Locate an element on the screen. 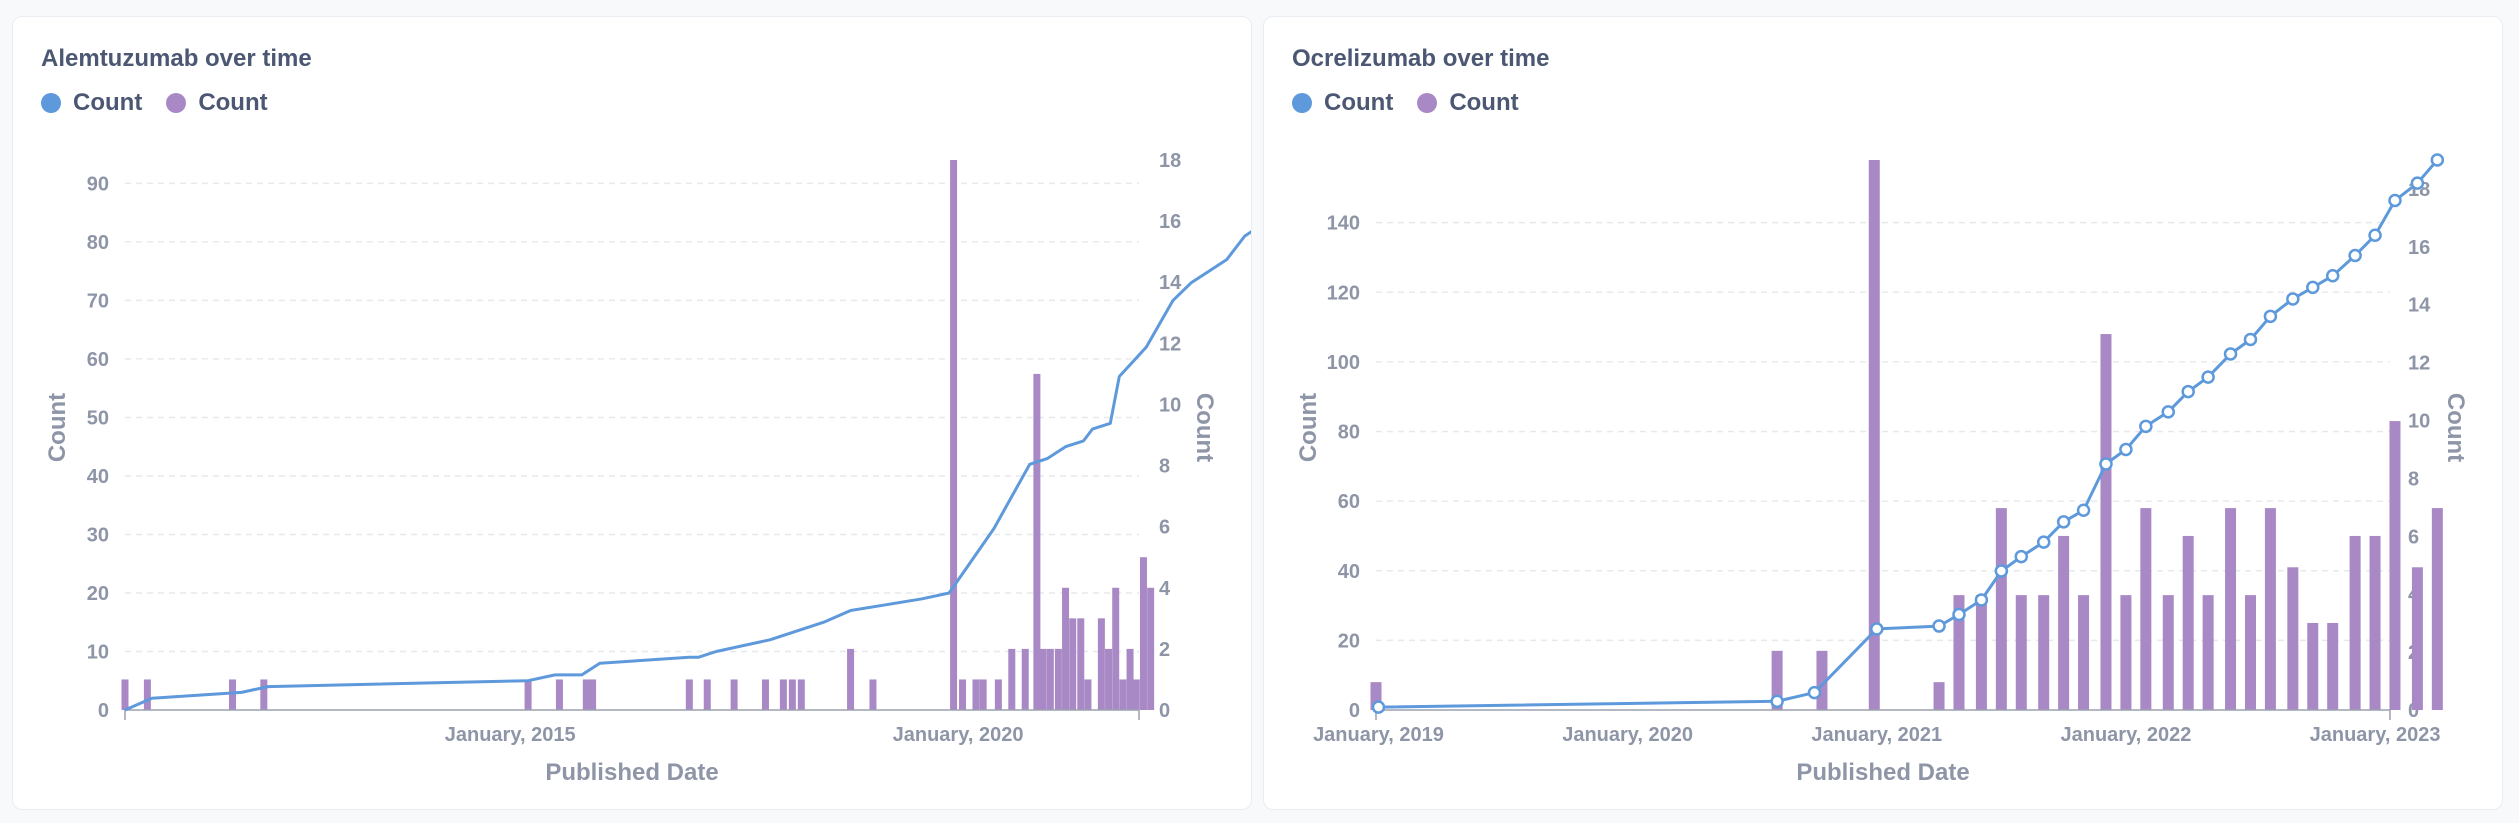  chart-title: Ocrelizumab over time is located at coordinates (1421, 58).